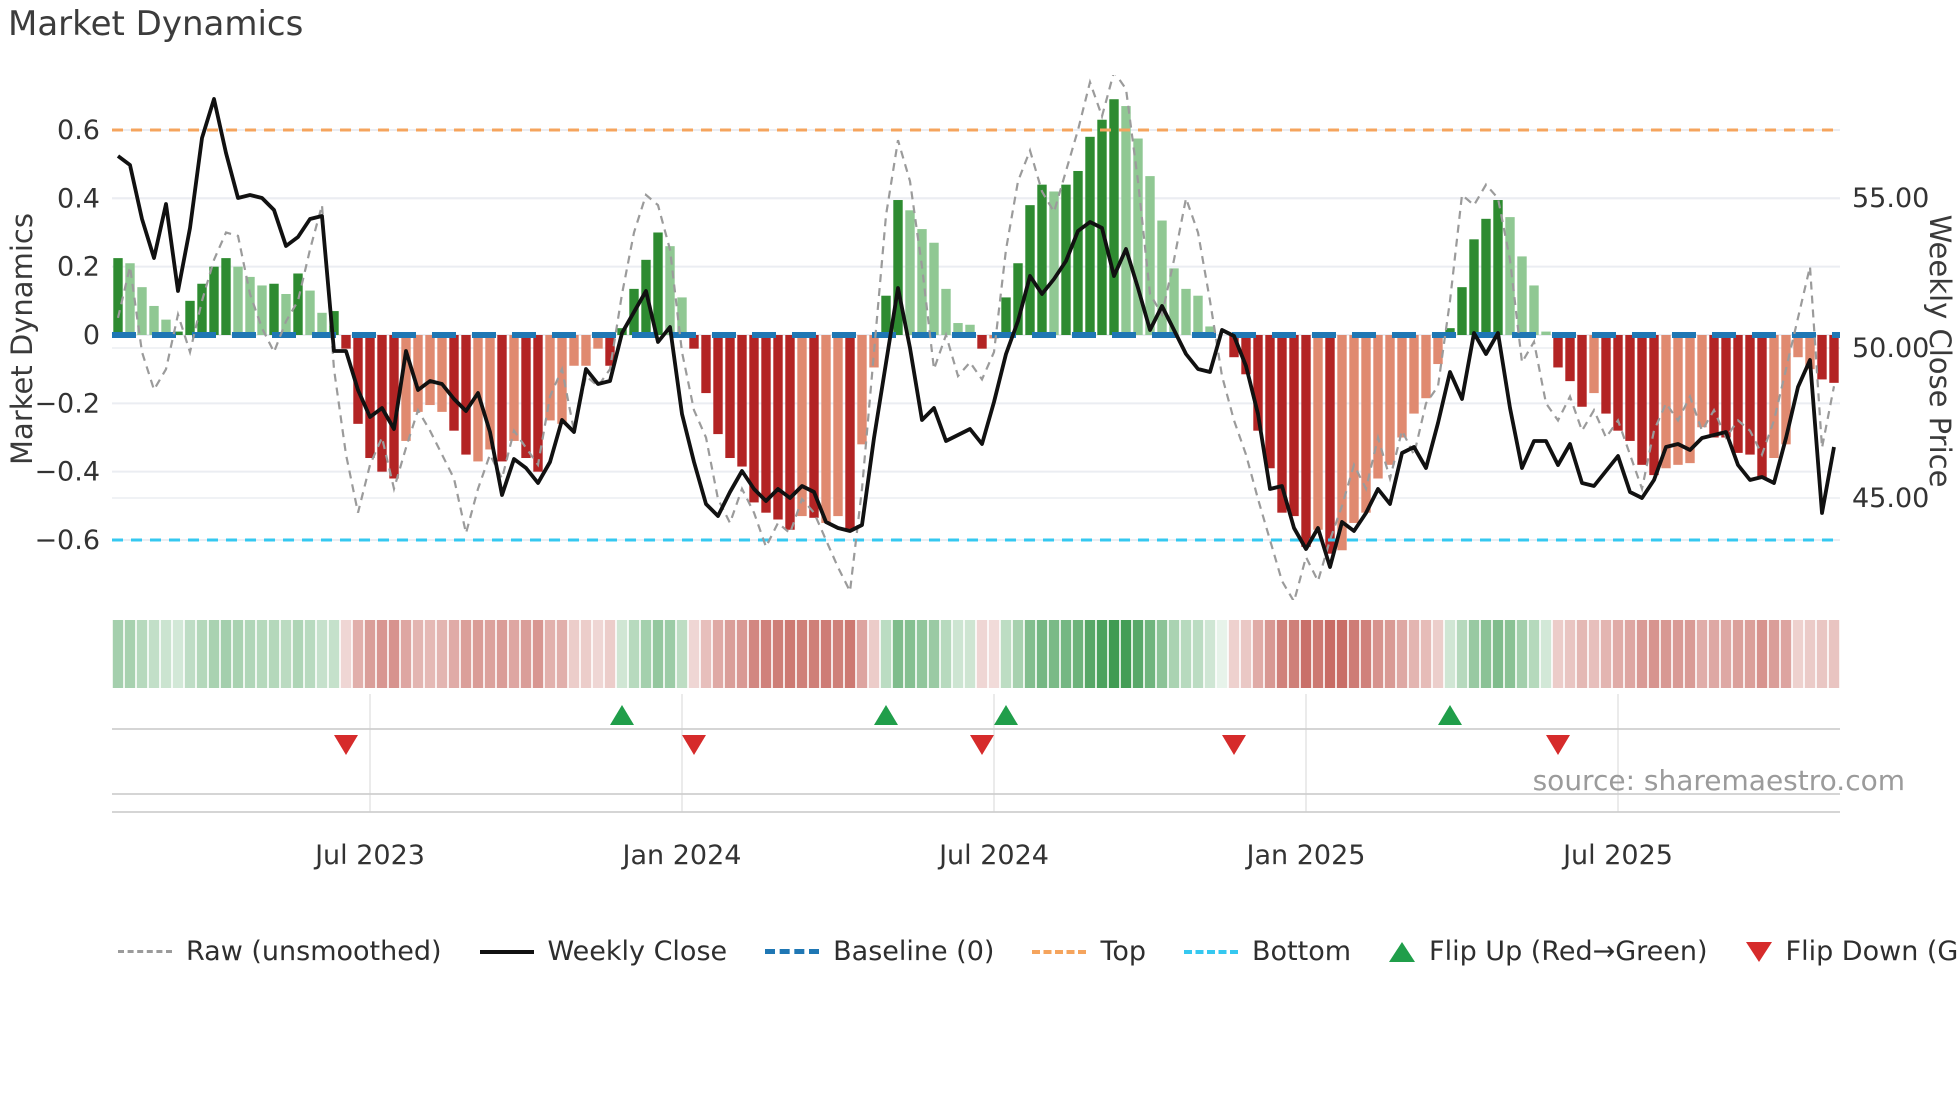 This screenshot has width=1960, height=1102. Describe the element at coordinates (681, 855) in the screenshot. I see `x-tick-label: Jan 2024` at that location.